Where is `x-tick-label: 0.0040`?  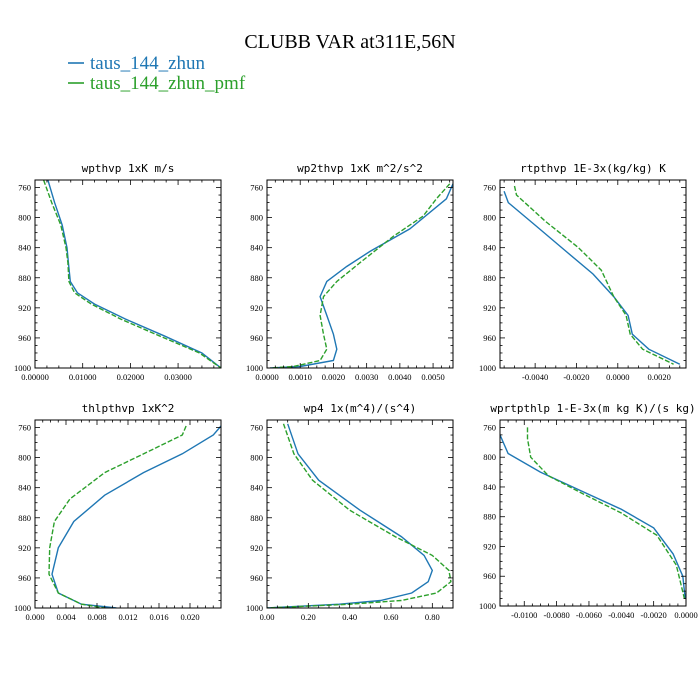
x-tick-label: 0.0040 is located at coordinates (399, 377).